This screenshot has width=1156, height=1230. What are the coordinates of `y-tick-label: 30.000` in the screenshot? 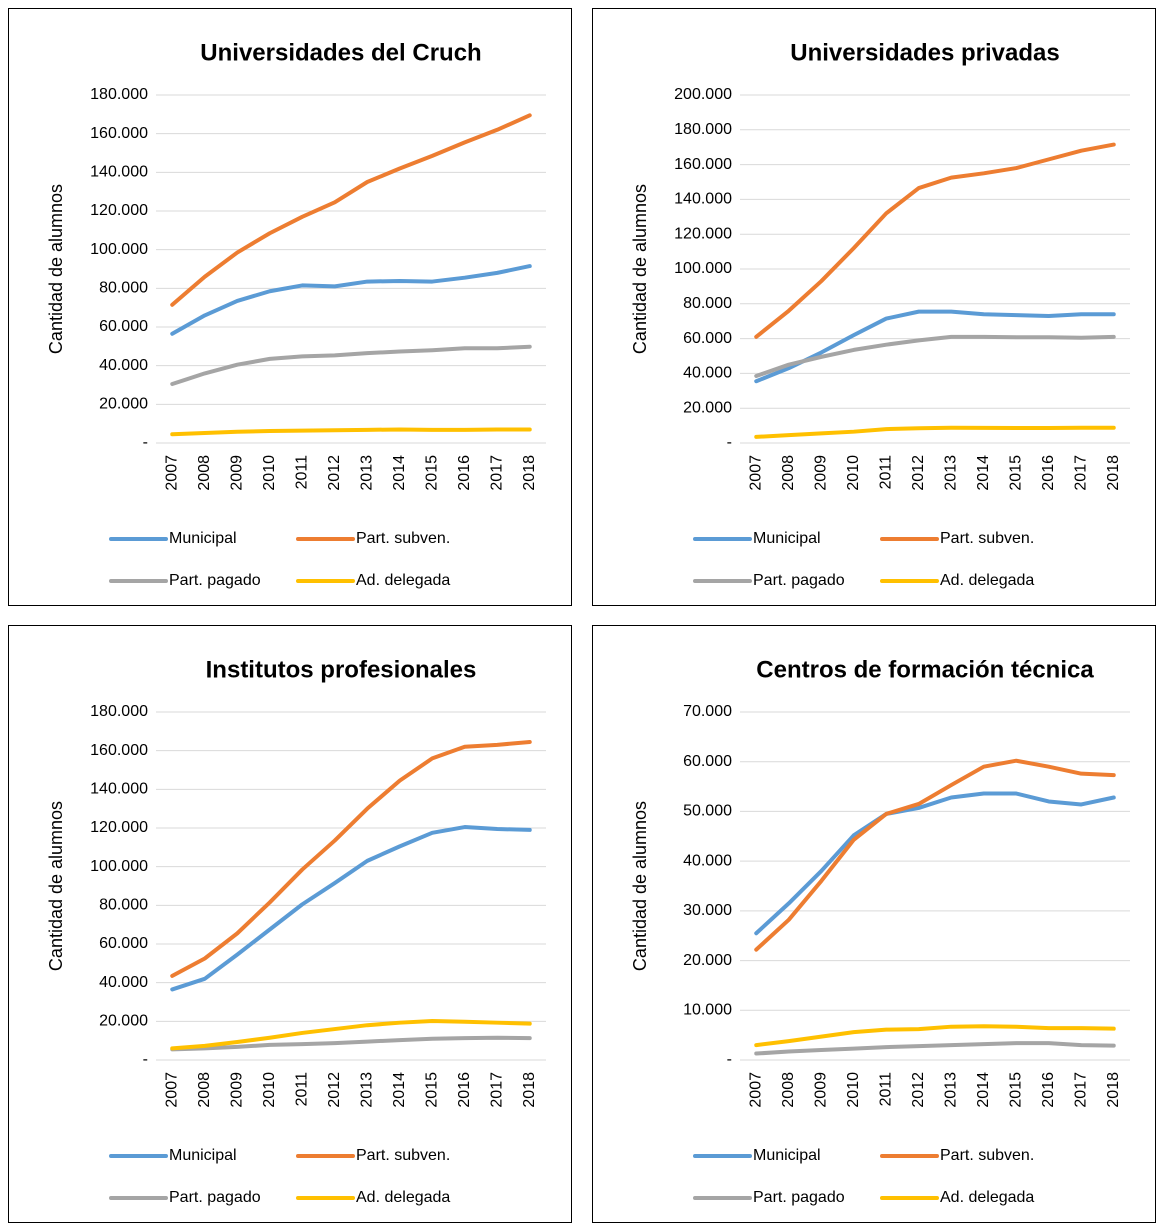 It's located at (707, 910).